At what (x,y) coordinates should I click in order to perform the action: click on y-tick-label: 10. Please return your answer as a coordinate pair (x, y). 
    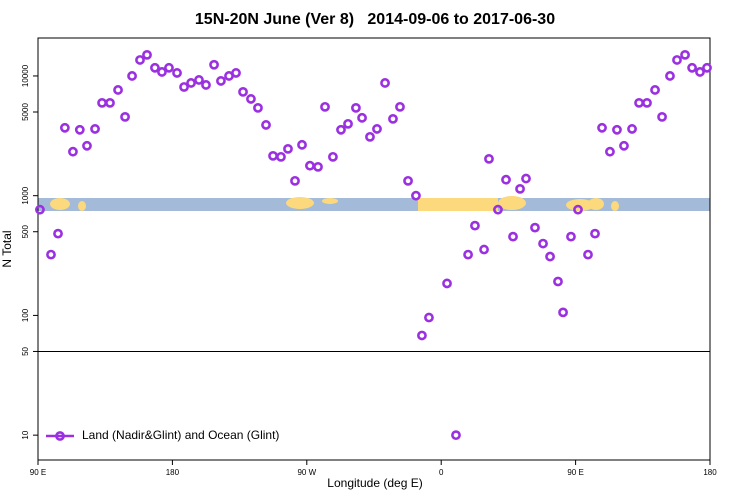
    Looking at the image, I should click on (25, 434).